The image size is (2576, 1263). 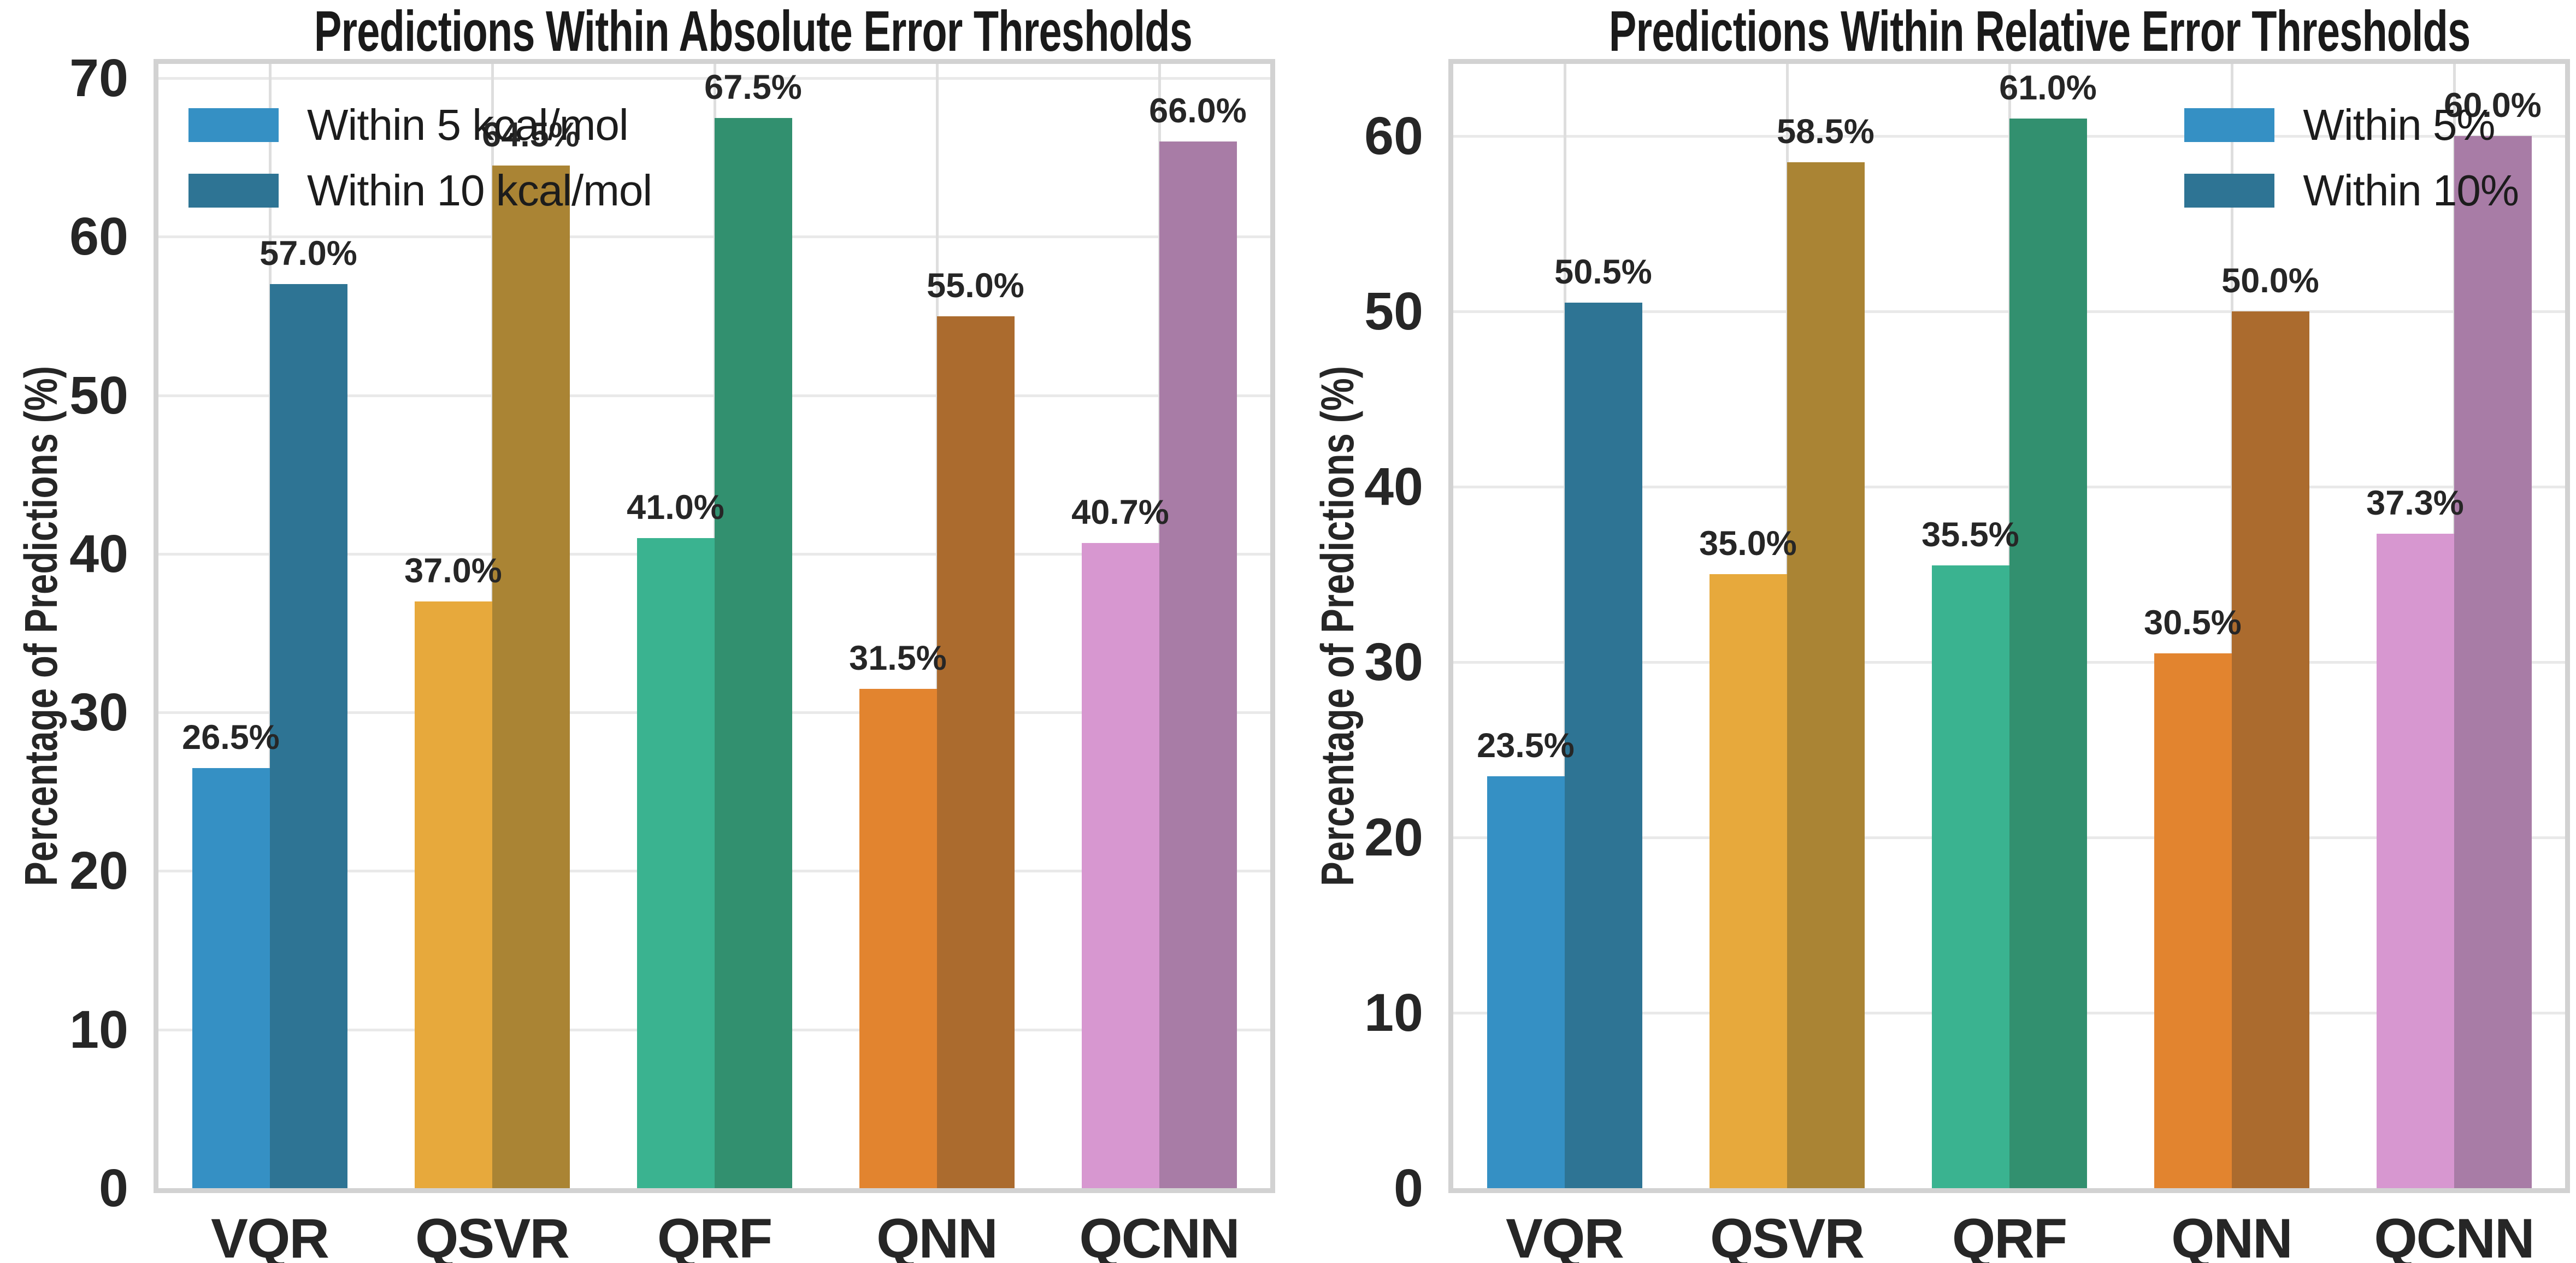 I want to click on value-label-qsvr-series-2: 64.5%, so click(x=531, y=134).